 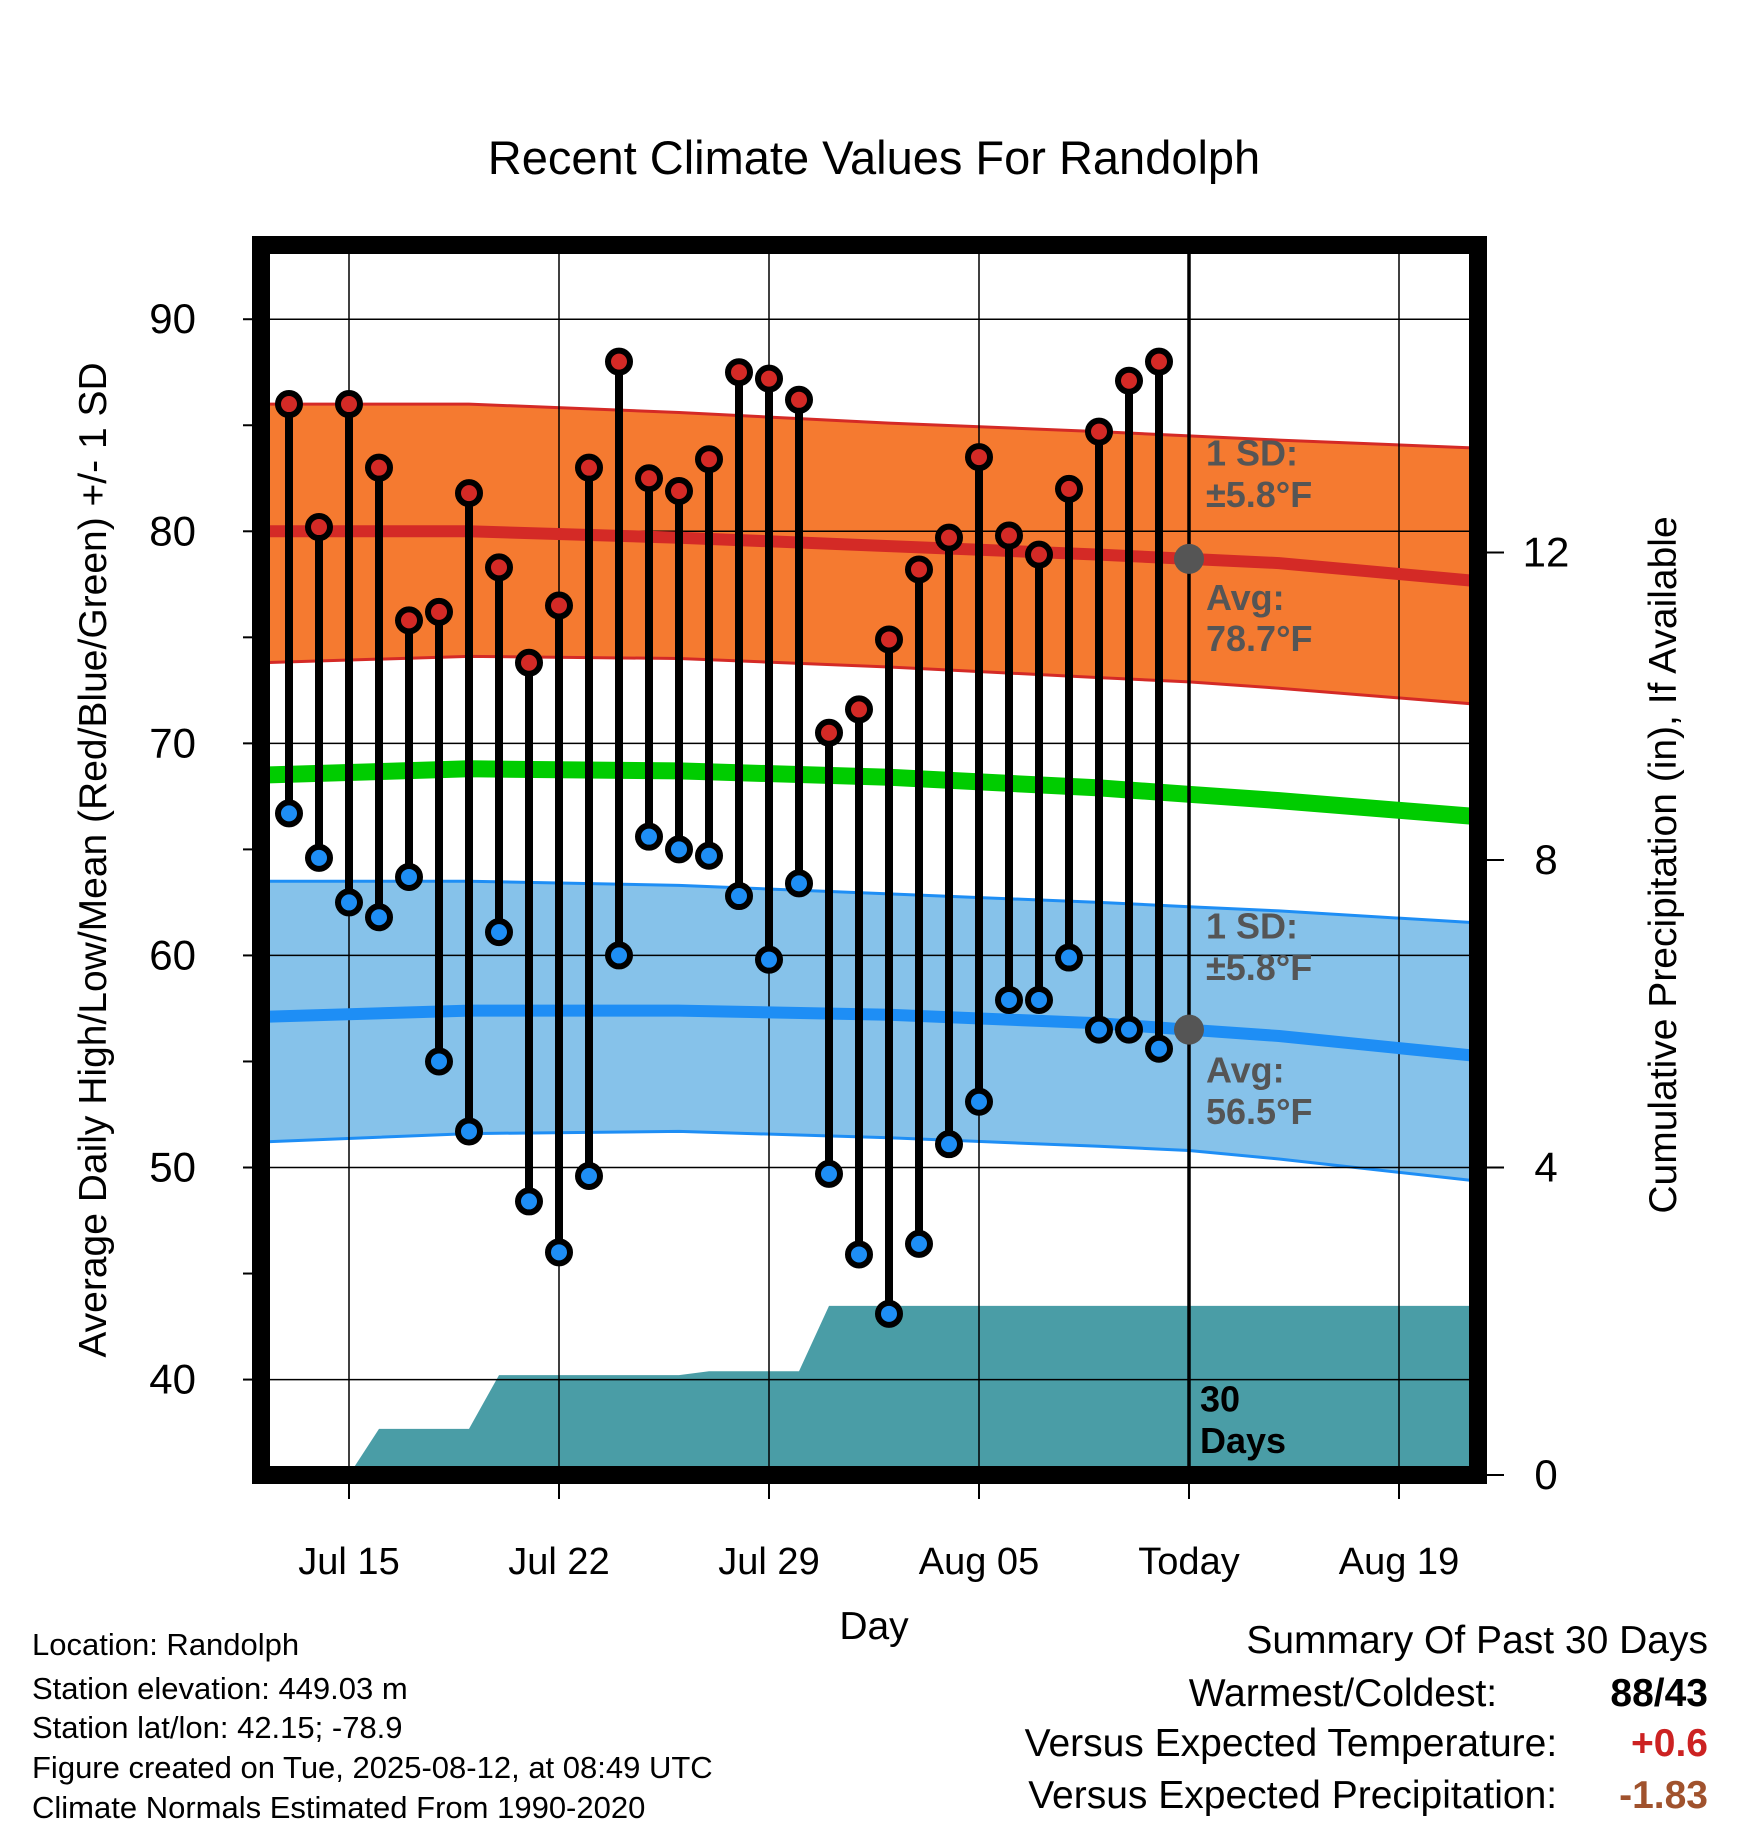 I want to click on y-tick-label: 70, so click(x=172, y=742).